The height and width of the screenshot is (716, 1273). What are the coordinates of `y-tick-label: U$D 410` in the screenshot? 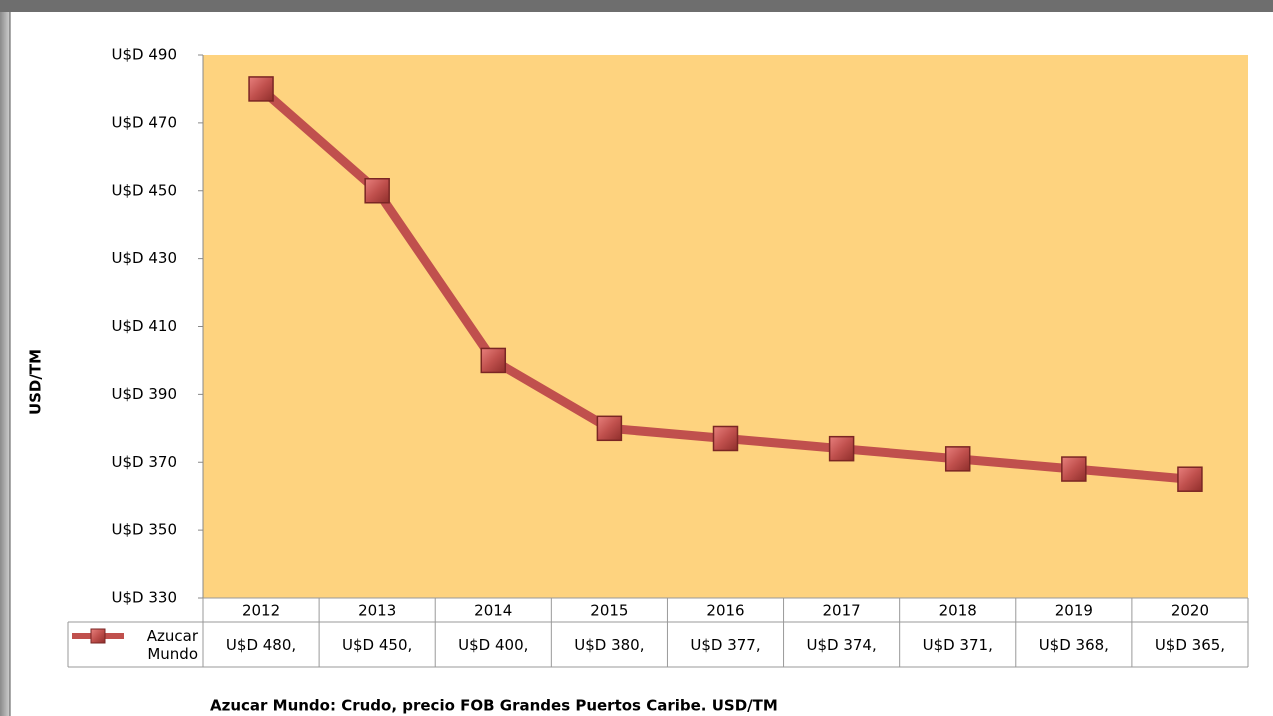 It's located at (144, 326).